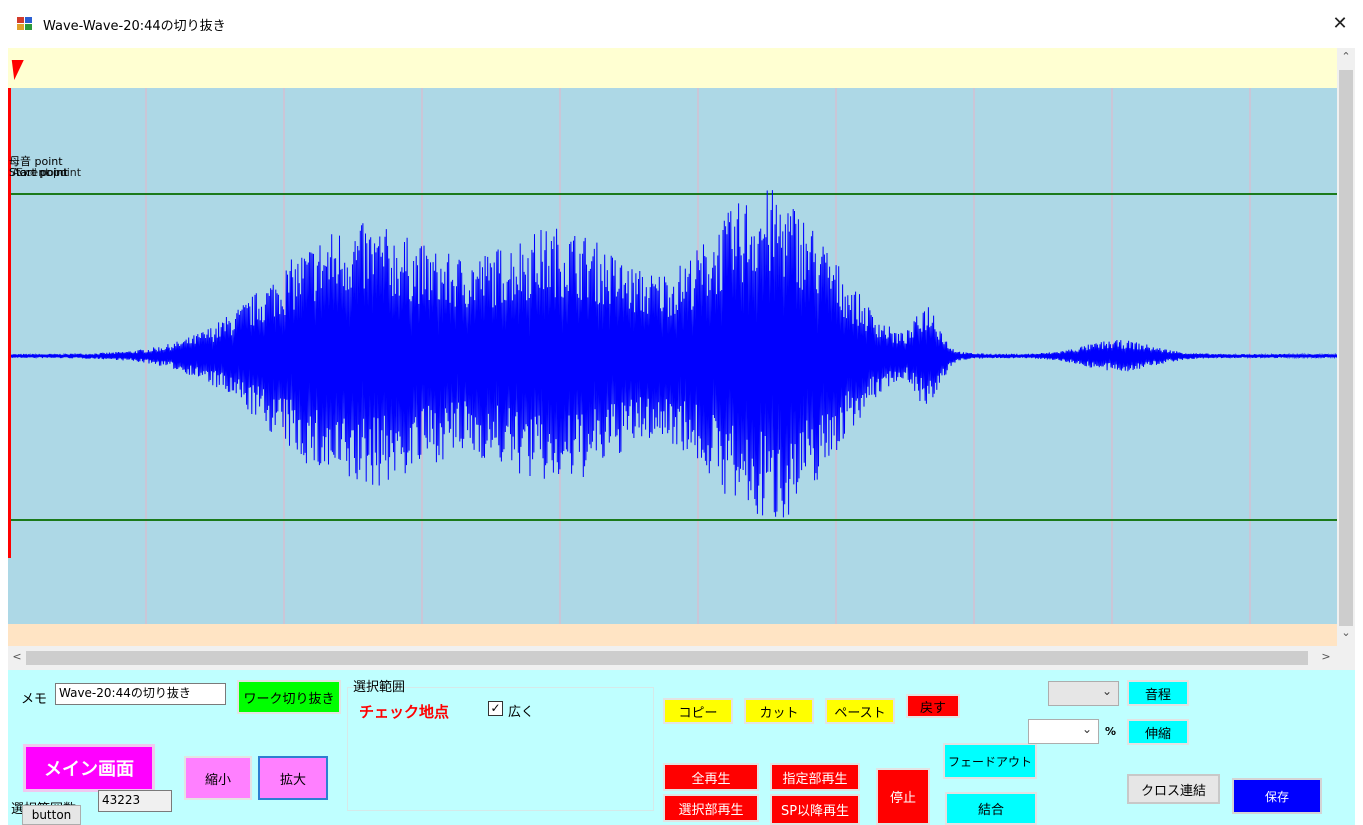 The image size is (1363, 825). I want to click on position-marker-icon, so click(16, 70).